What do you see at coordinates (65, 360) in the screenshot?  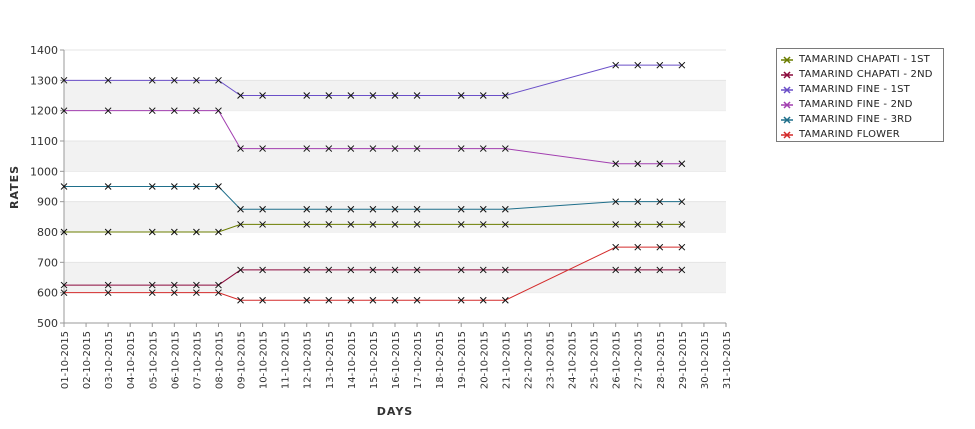 I see `x-tick-label: 01-10-2015` at bounding box center [65, 360].